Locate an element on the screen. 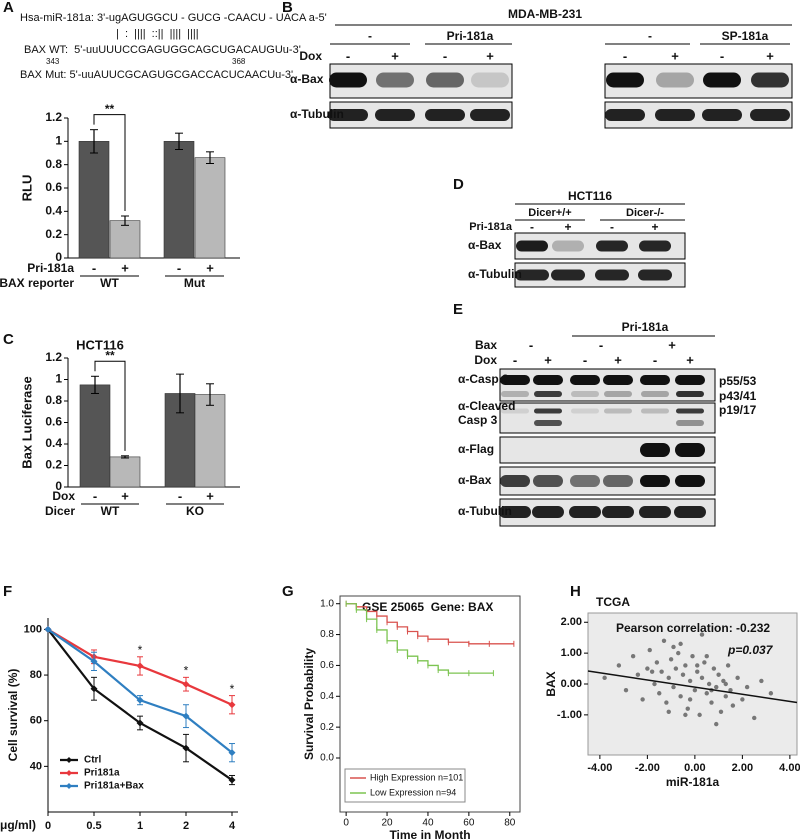 This screenshot has width=800, height=839. legend-label: Pri181a is located at coordinates (102, 773).